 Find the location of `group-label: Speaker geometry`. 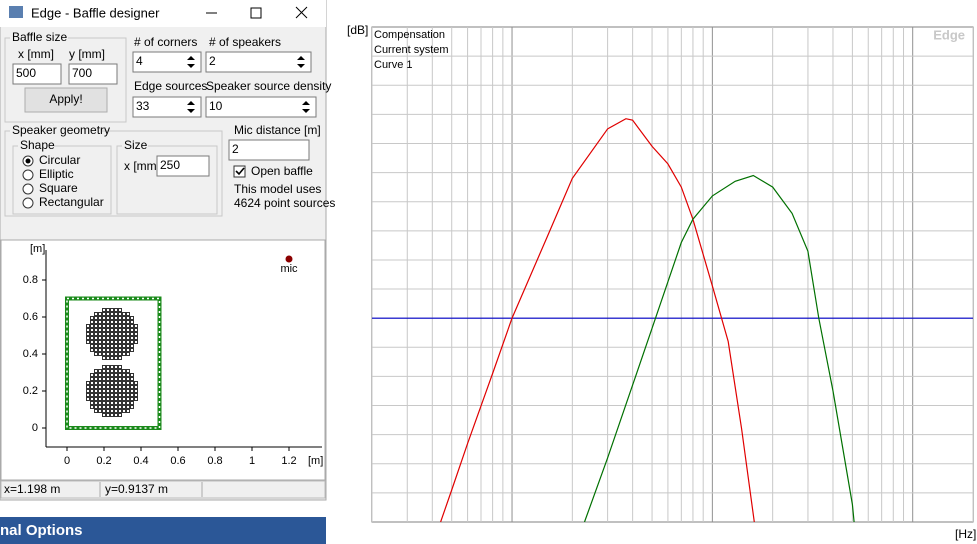

group-label: Speaker geometry is located at coordinates (61, 130).